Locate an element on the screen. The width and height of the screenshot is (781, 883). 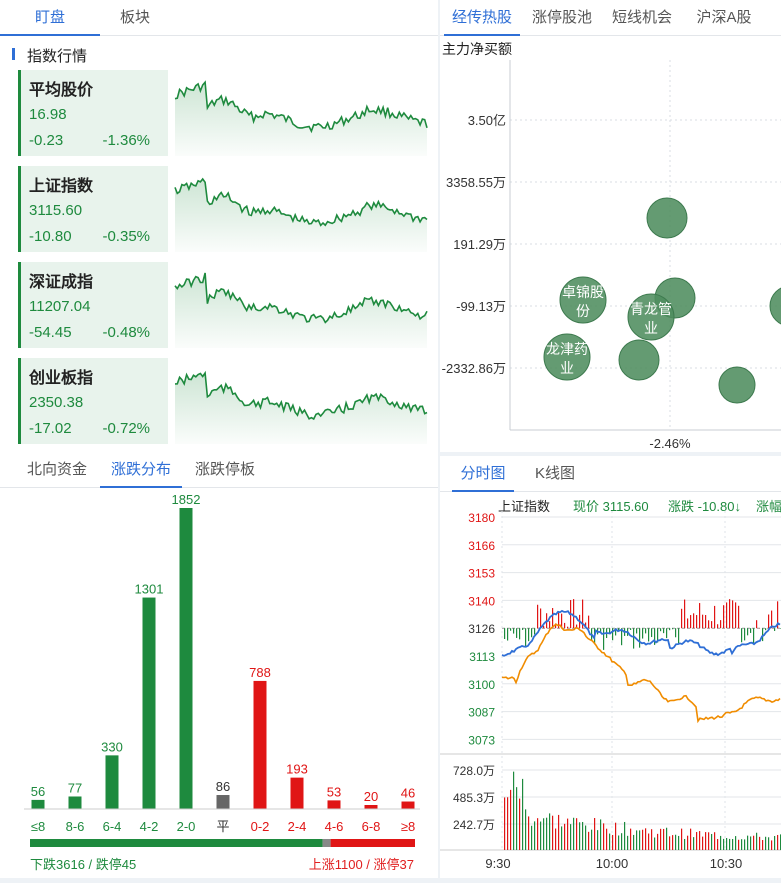
tab-limit-up-pool: 涨停股池 is located at coordinates (561, 17).